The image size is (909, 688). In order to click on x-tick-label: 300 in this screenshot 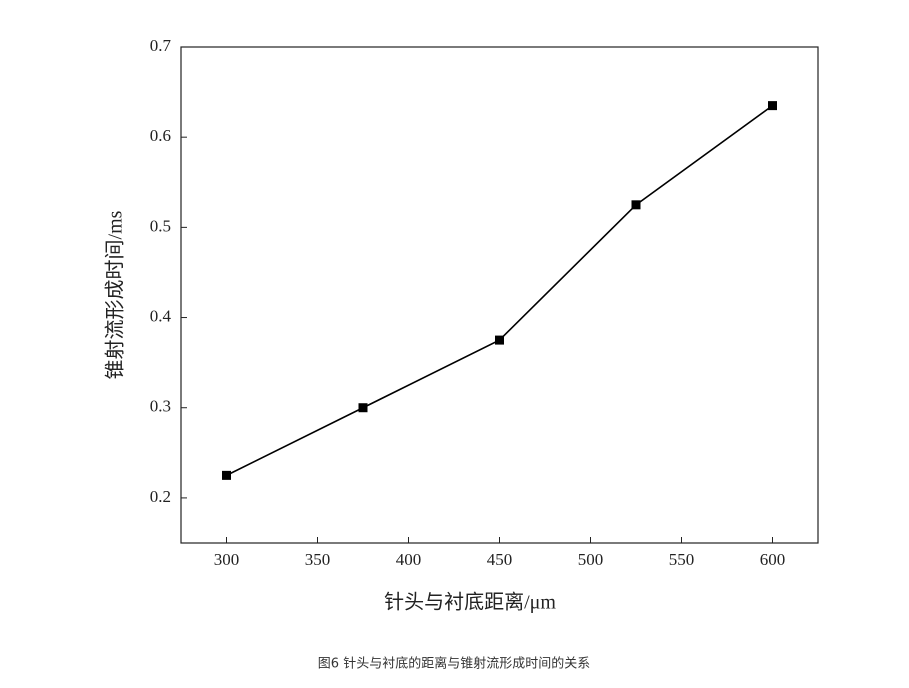, I will do `click(227, 559)`.